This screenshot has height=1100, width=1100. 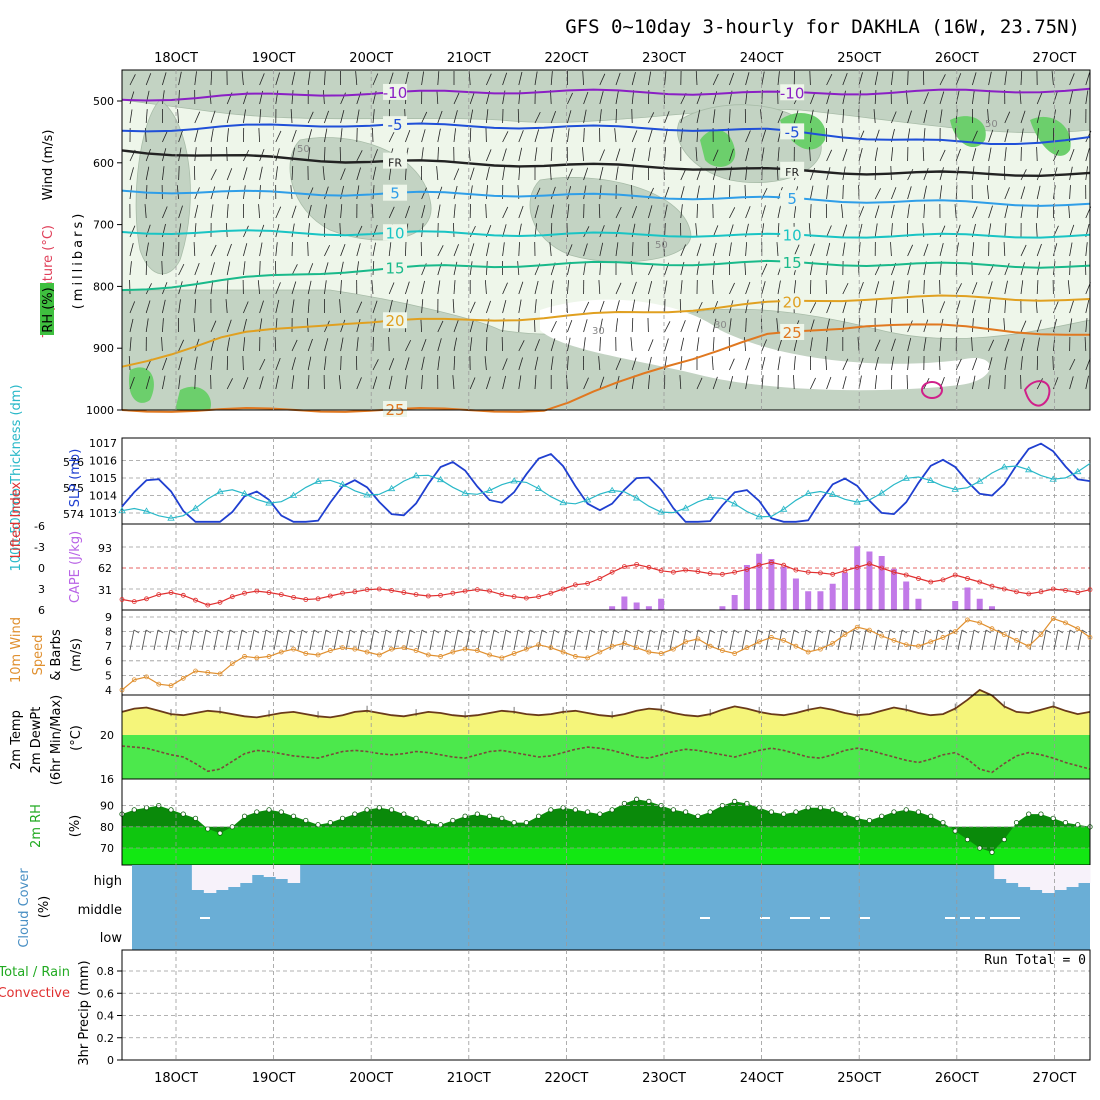 What do you see at coordinates (957, 1078) in the screenshot?
I see `x-tick-bottom-26OCT: 26OCT` at bounding box center [957, 1078].